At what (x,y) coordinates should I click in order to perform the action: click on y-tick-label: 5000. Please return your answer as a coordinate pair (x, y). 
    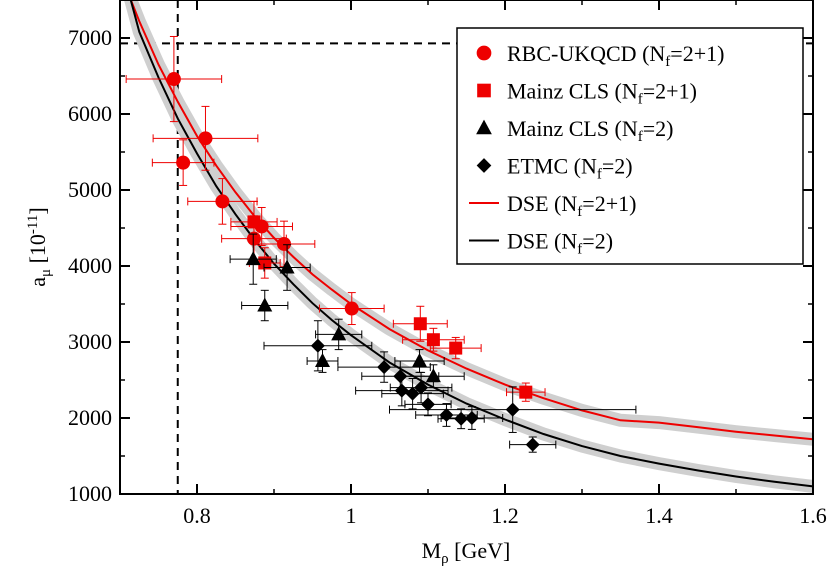
    Looking at the image, I should click on (90, 189).